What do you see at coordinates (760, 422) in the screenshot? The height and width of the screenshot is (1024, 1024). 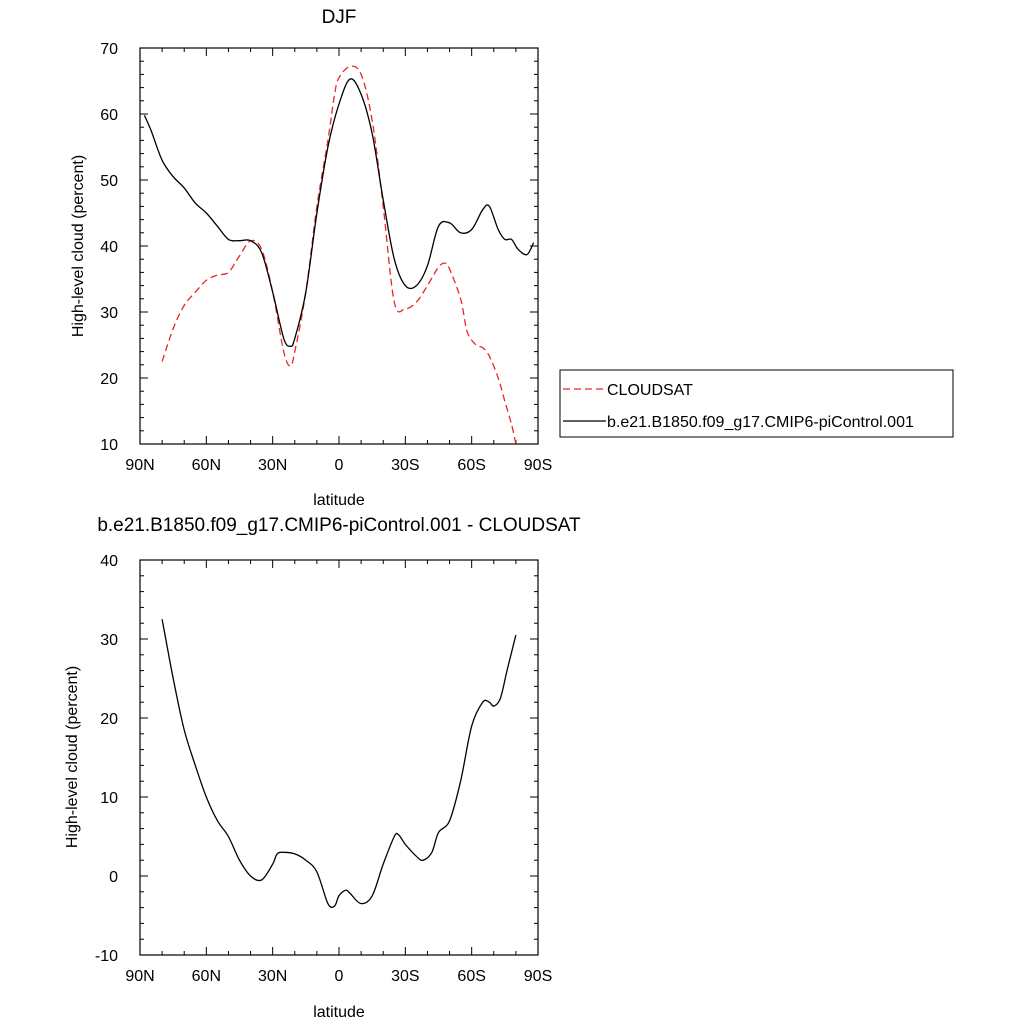 I see `legend-label-model: b.e21.B1850.f09_g17.CMIP6-piControl.001` at bounding box center [760, 422].